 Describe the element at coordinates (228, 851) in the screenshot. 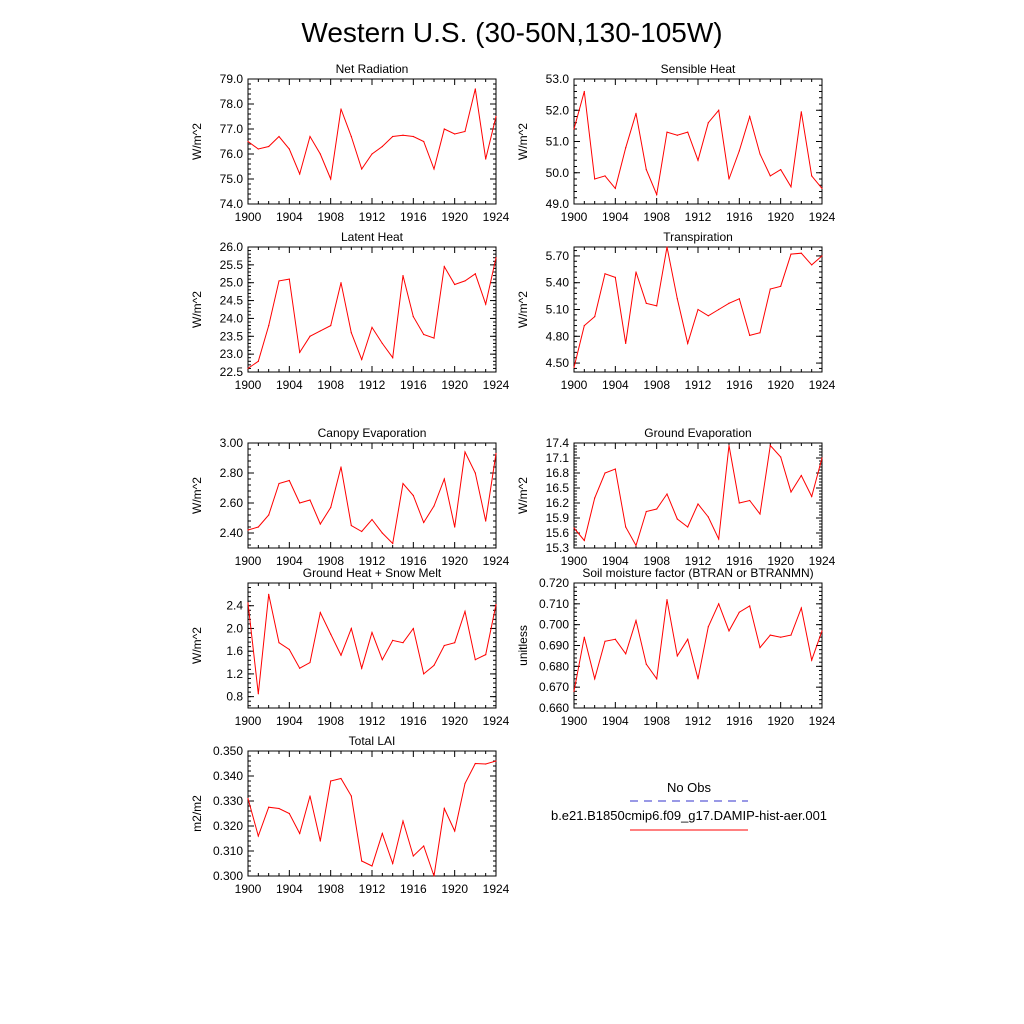

I see `y-tick-label: 0.310` at that location.